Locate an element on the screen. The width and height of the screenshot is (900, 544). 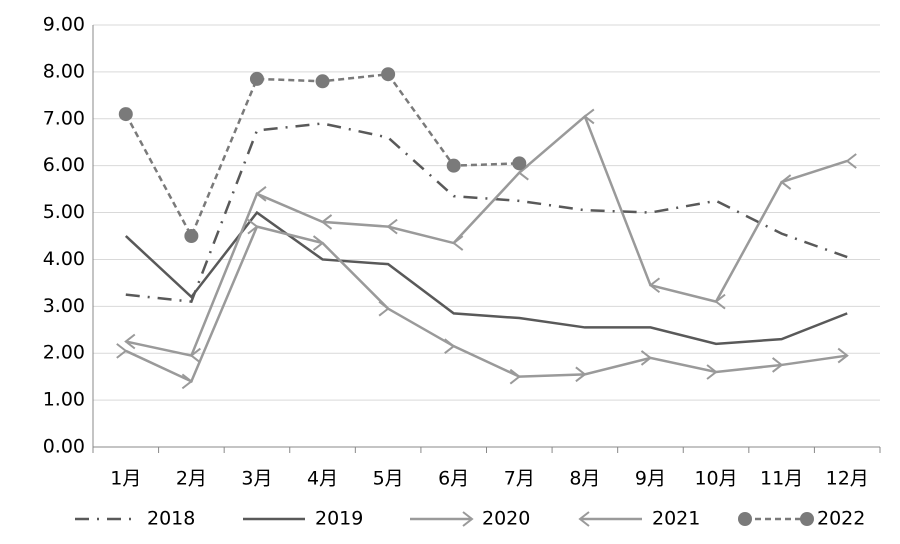
x-tick-label: 3月 is located at coordinates (256, 479).